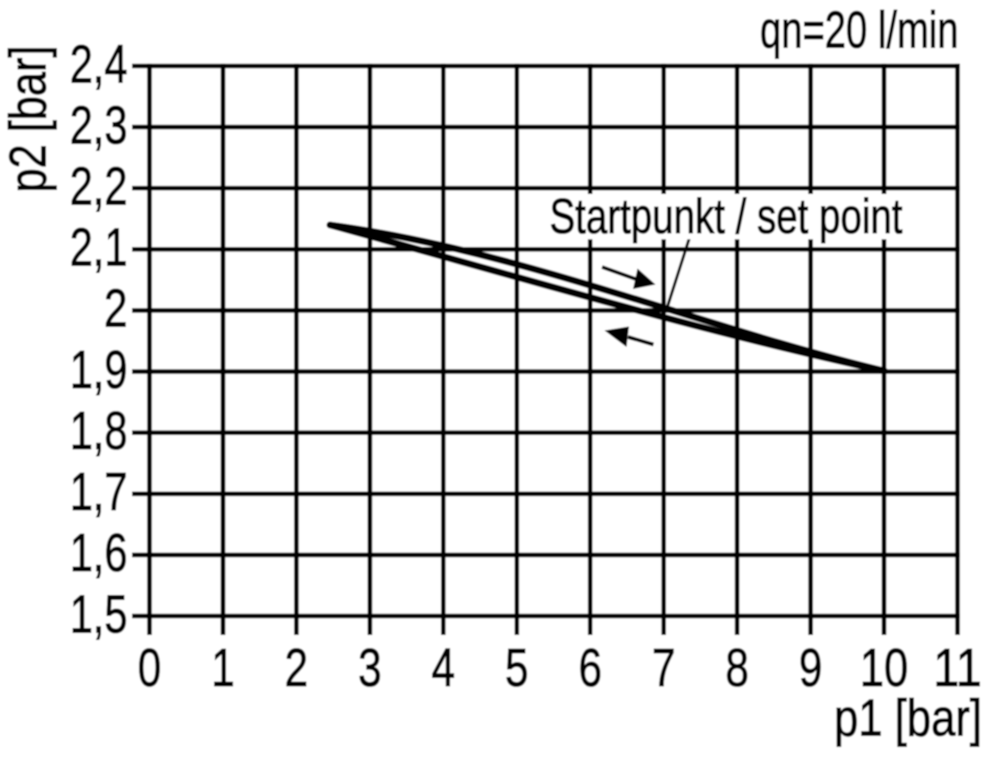 The height and width of the screenshot is (764, 1000). What do you see at coordinates (726, 217) in the screenshot?
I see `svg-text: Startpunkt / set point` at bounding box center [726, 217].